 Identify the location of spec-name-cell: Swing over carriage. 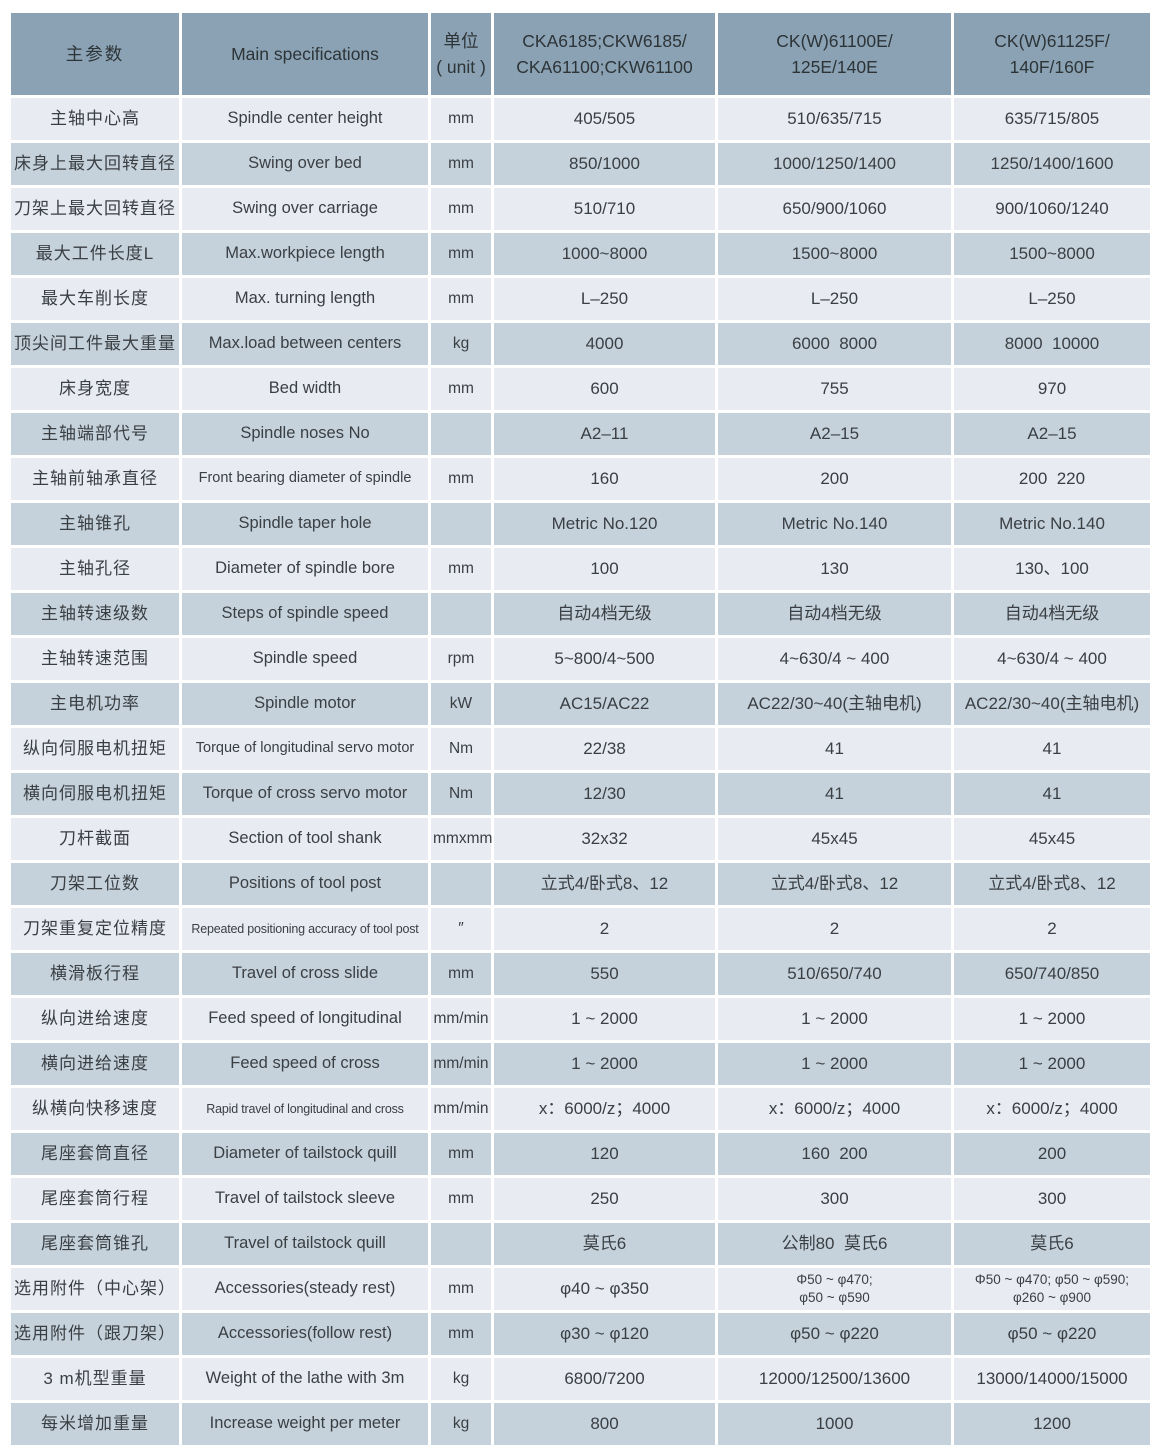
(305, 209).